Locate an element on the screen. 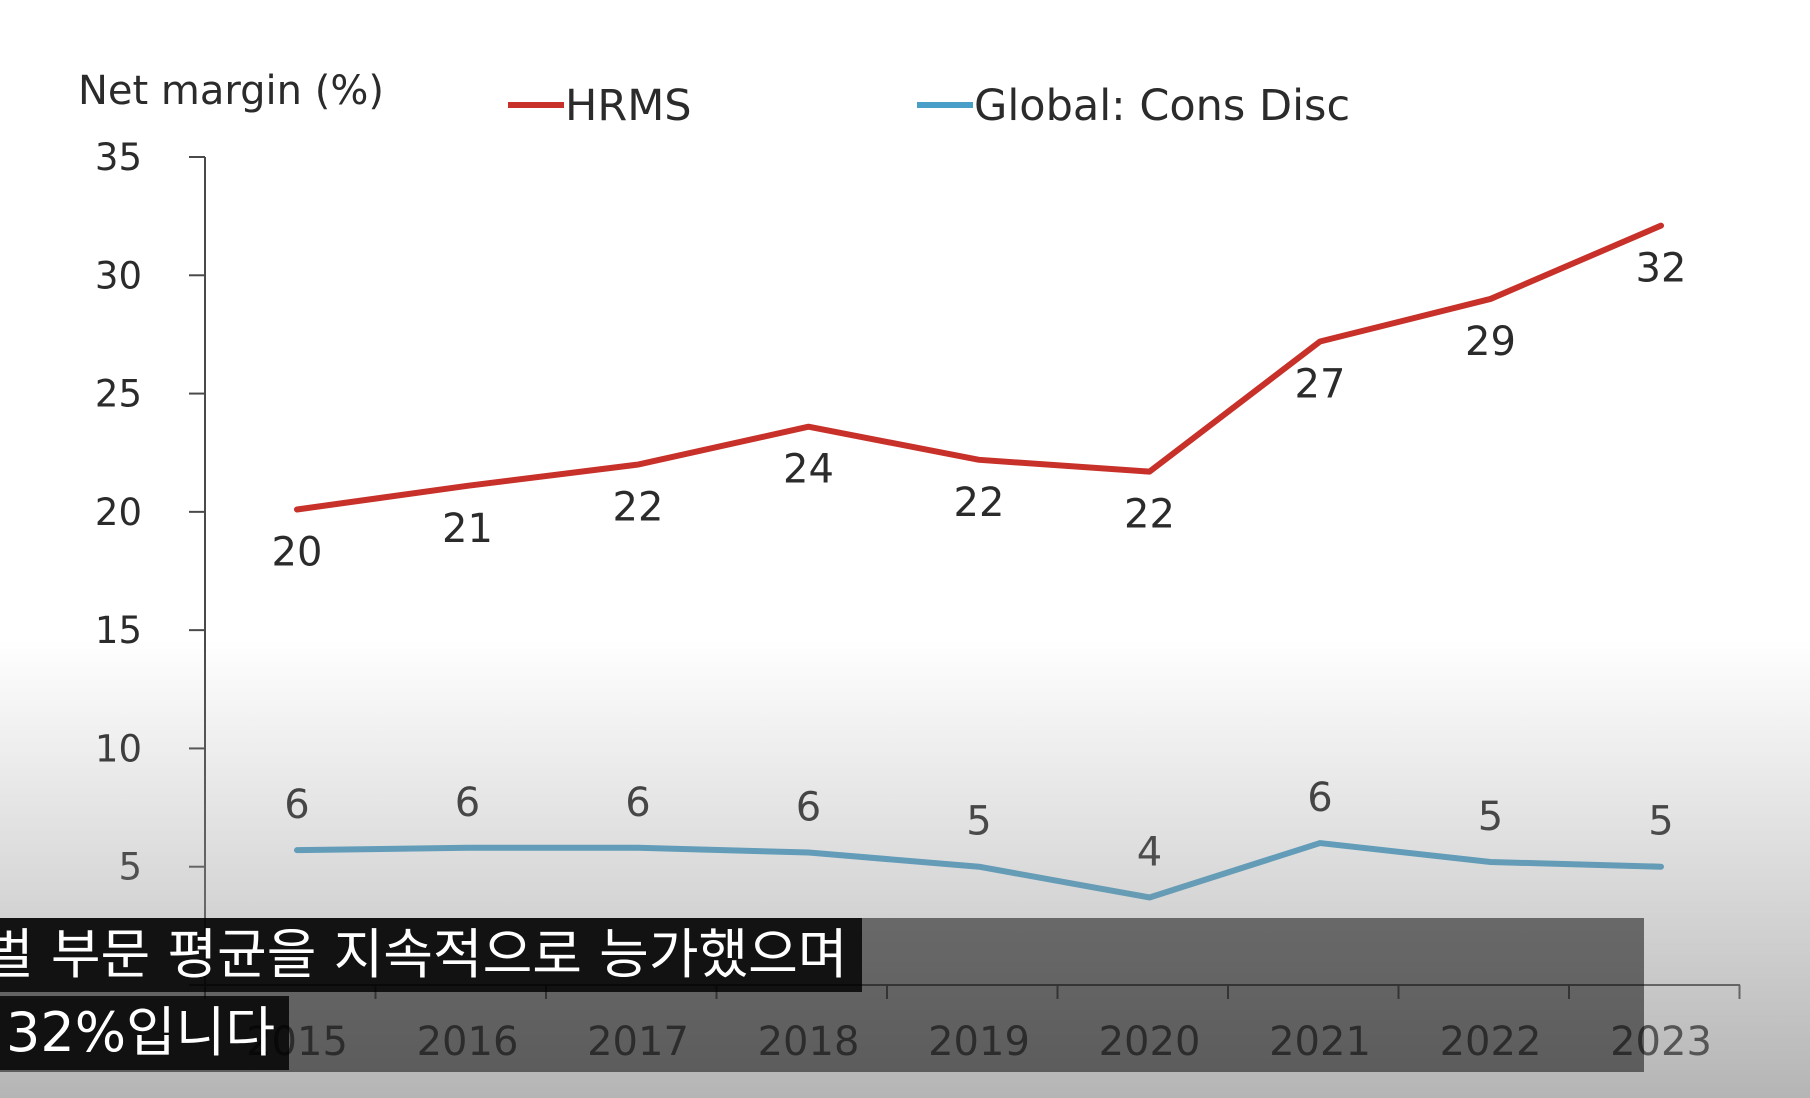  subtitle-line-2: 32%입니다 is located at coordinates (145, 1033).